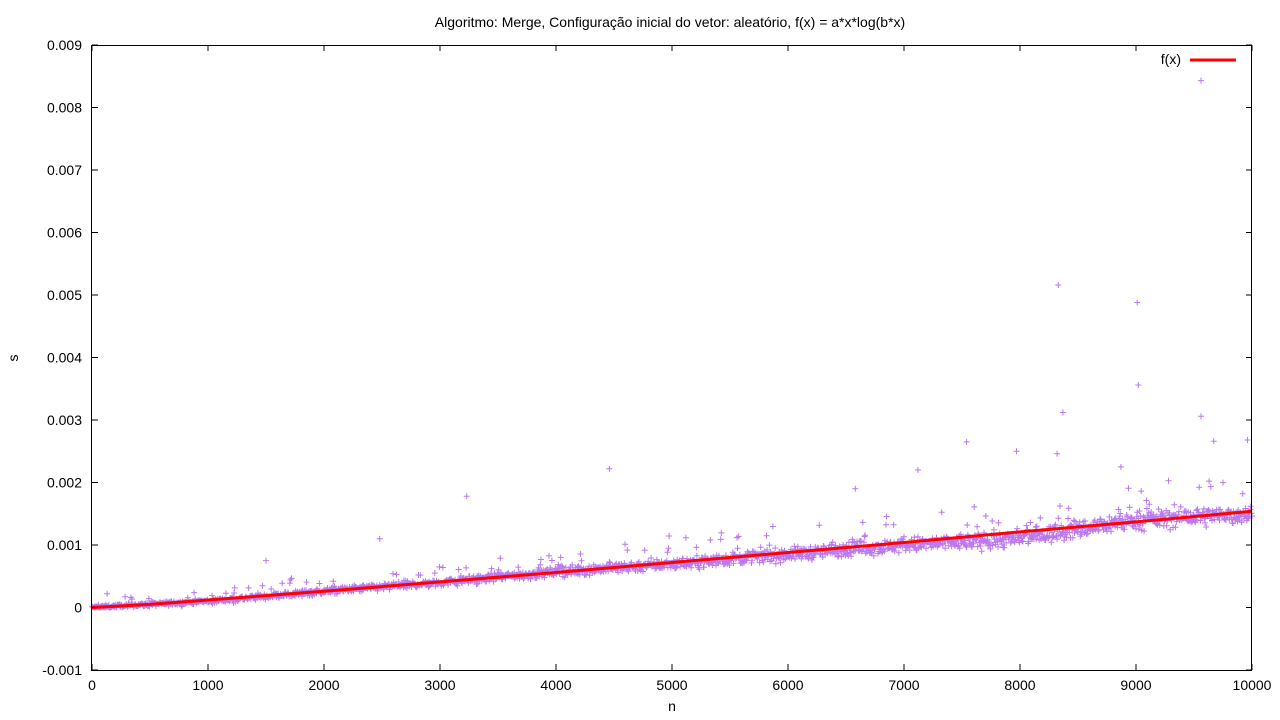 This screenshot has width=1280, height=720. What do you see at coordinates (64, 108) in the screenshot?
I see `y-tick-label: 0.008` at bounding box center [64, 108].